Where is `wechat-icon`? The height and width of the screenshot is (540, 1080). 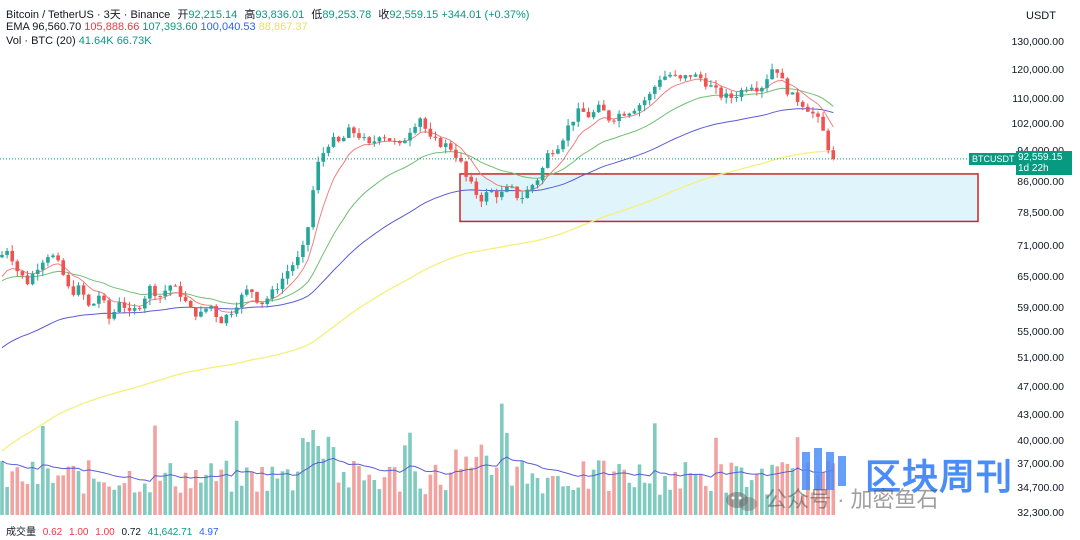
wechat-icon is located at coordinates (741, 502).